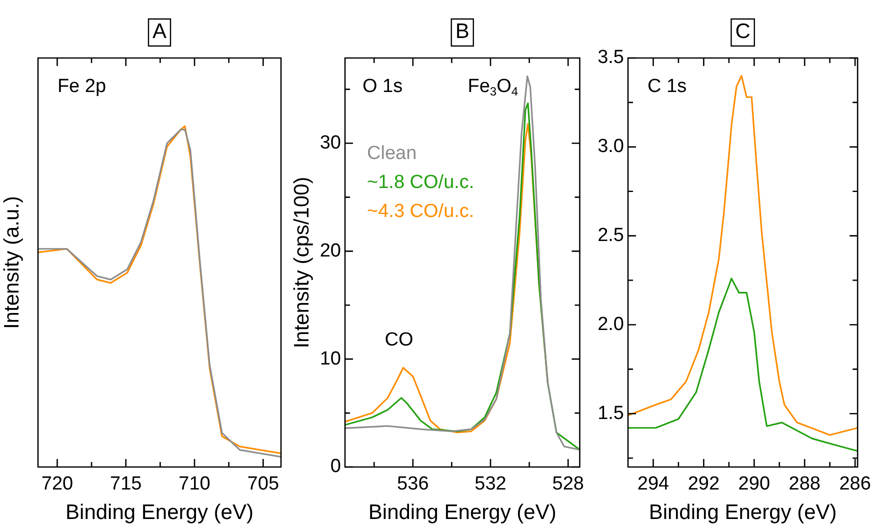  What do you see at coordinates (855, 484) in the screenshot?
I see `x-tick-label: 286` at bounding box center [855, 484].